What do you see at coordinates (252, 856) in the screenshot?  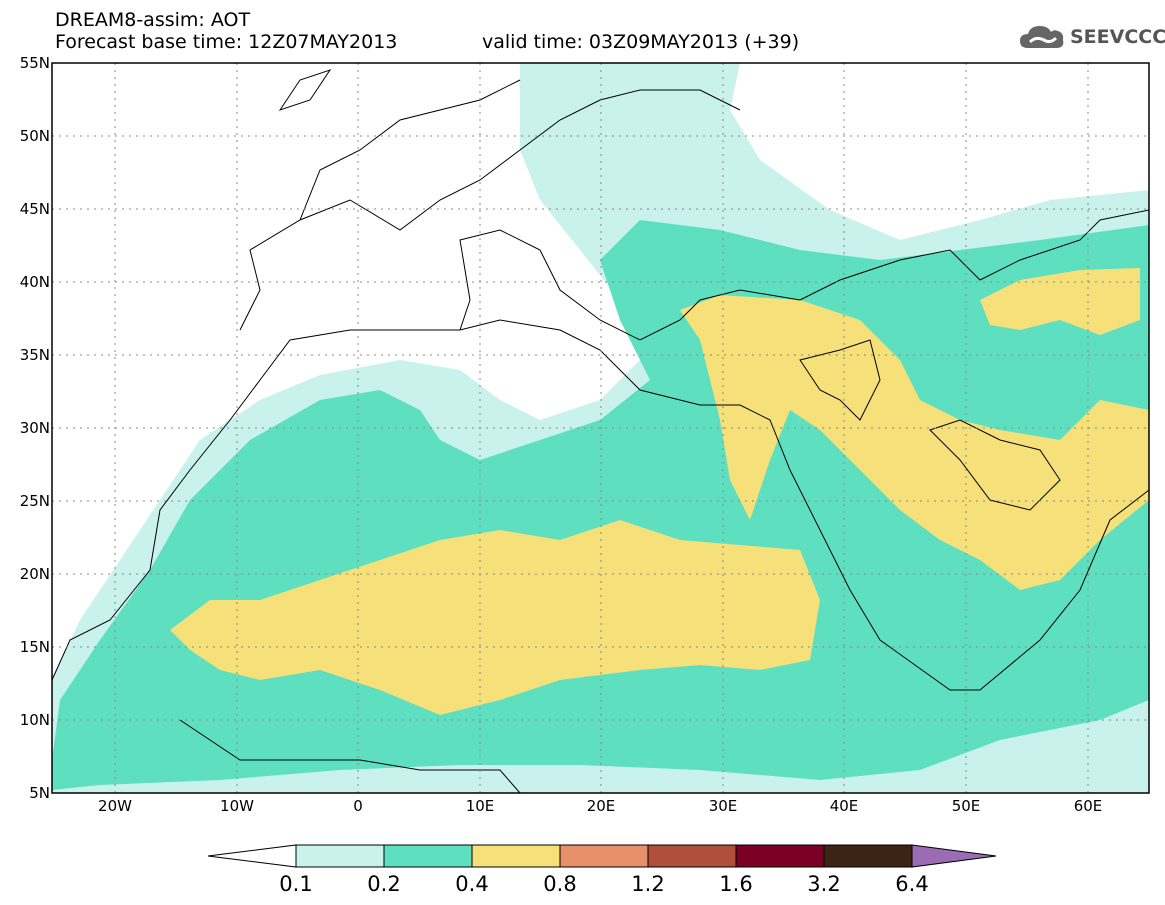 I see `colorbar-under-arrow` at bounding box center [252, 856].